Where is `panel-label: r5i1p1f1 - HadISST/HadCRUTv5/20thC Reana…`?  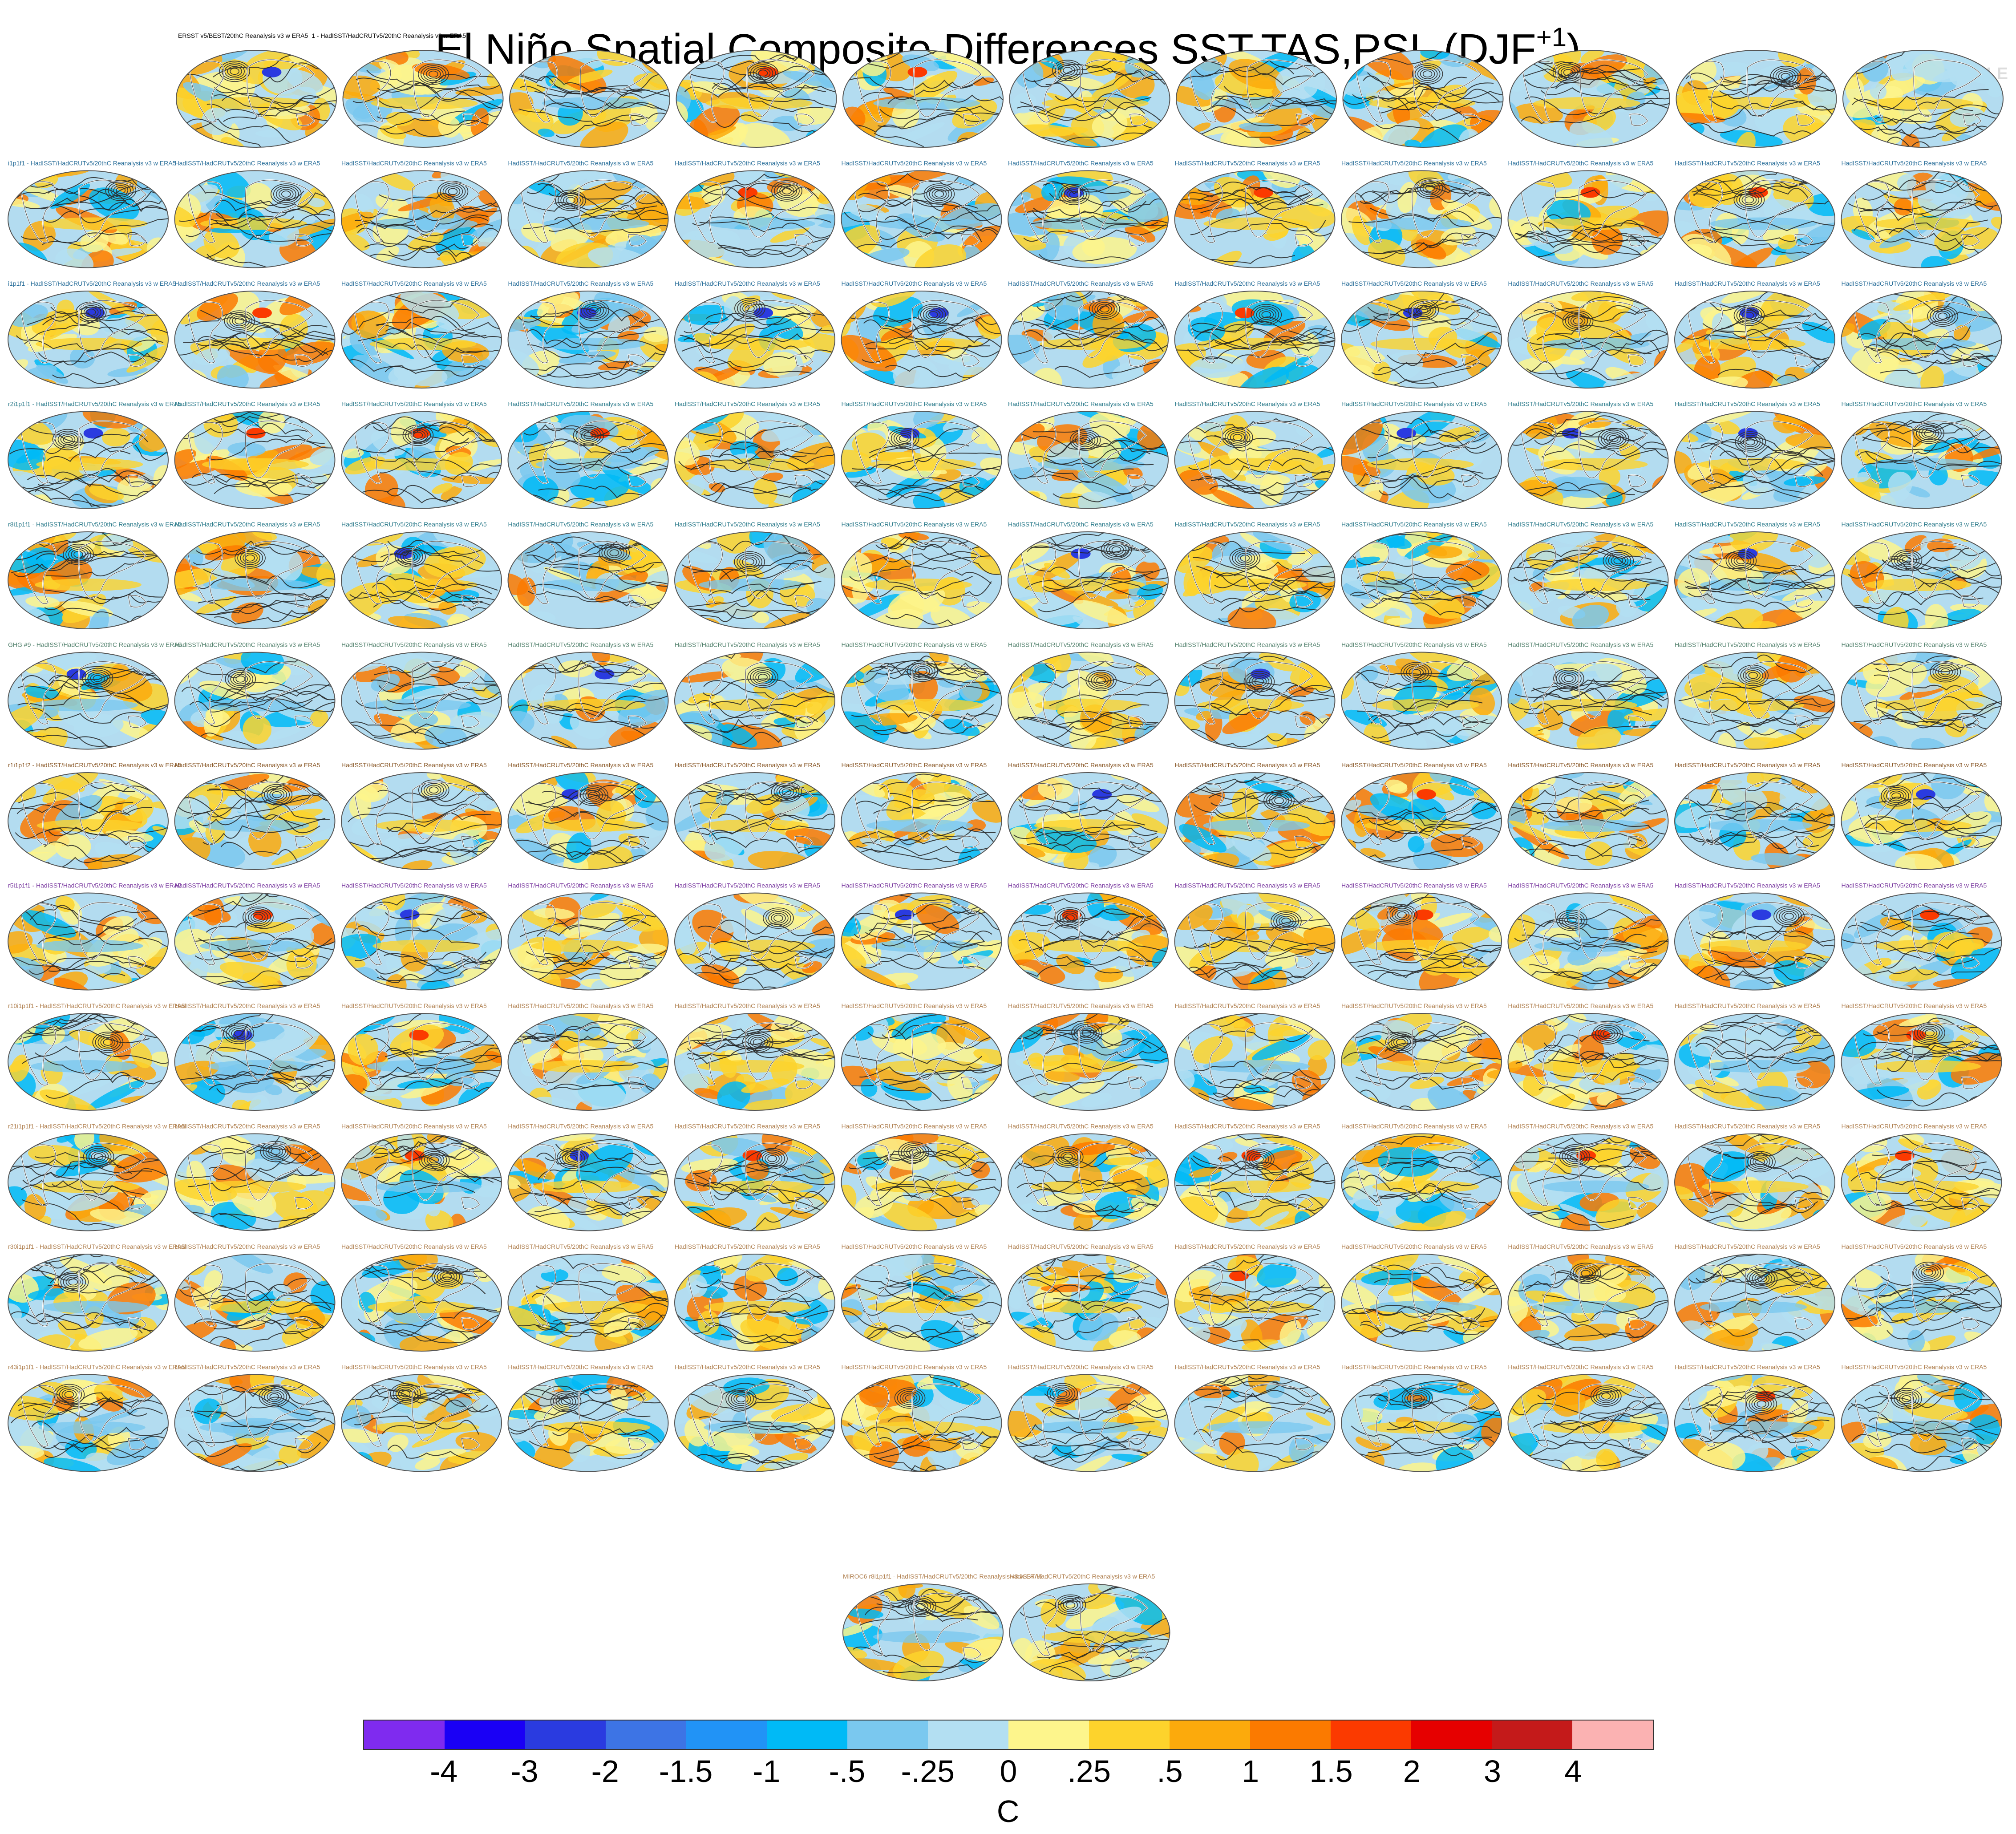 panel-label: r5i1p1f1 - HadISST/HadCRUTv5/20thC Reana… is located at coordinates (95, 885).